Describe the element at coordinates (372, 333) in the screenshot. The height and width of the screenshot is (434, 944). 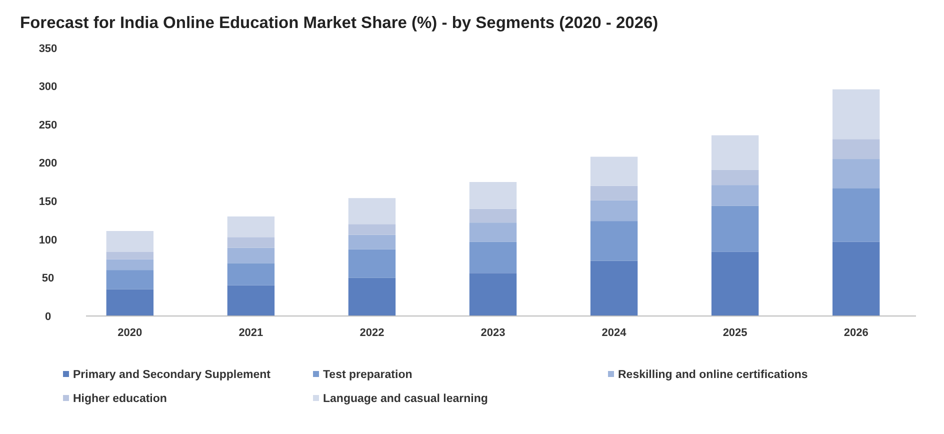
I see `x-tick-label: 2022` at that location.